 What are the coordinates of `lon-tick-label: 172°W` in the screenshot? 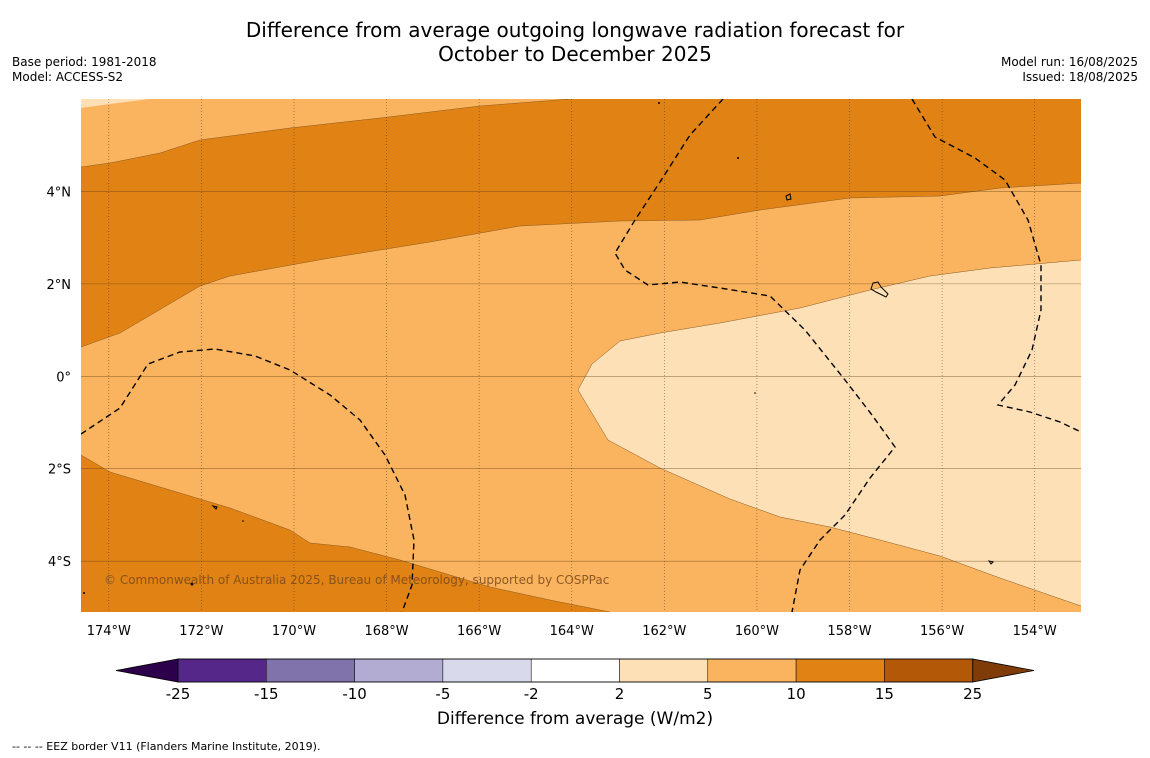 It's located at (201, 631).